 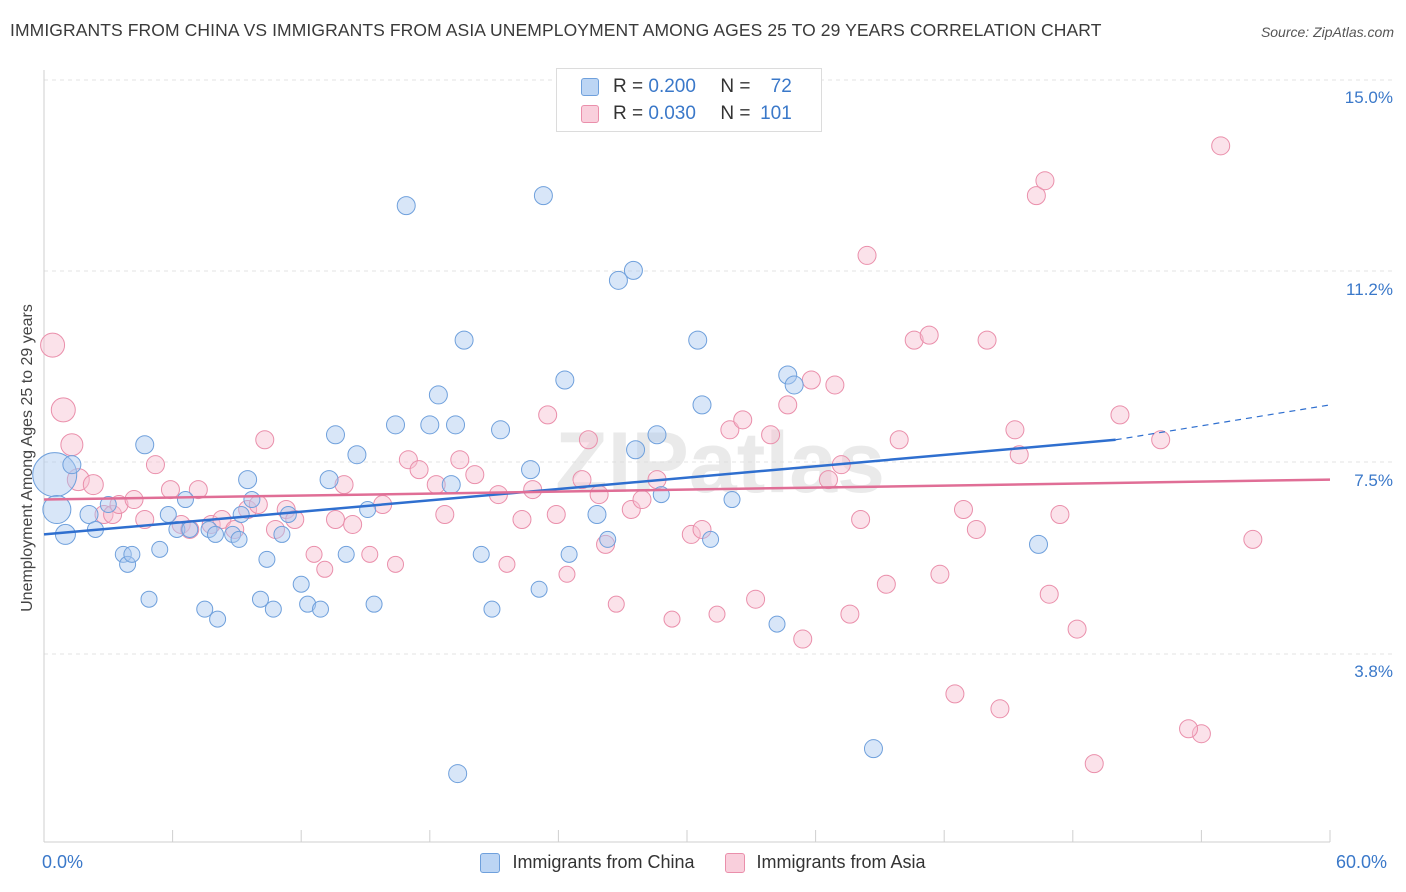 I want to click on legend-item-china: Immigrants from China, so click(x=587, y=862).